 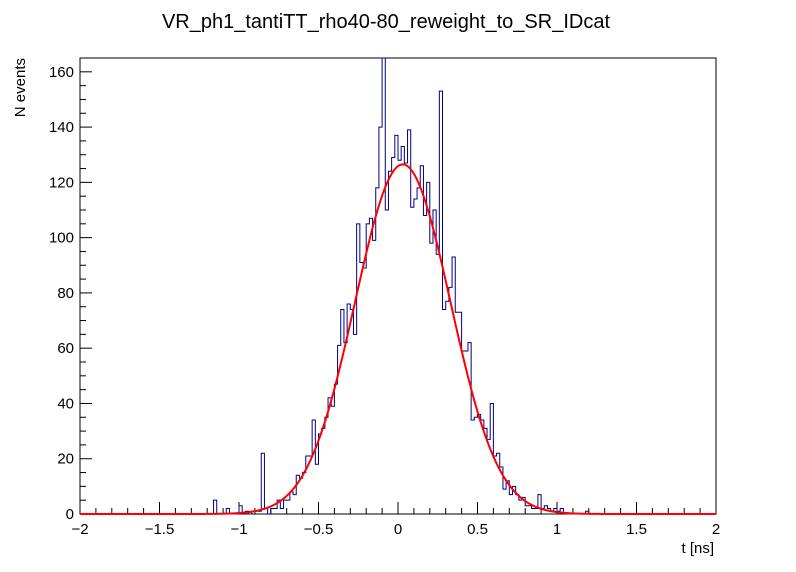 I want to click on x-tick-label: 0.5, so click(x=477, y=529).